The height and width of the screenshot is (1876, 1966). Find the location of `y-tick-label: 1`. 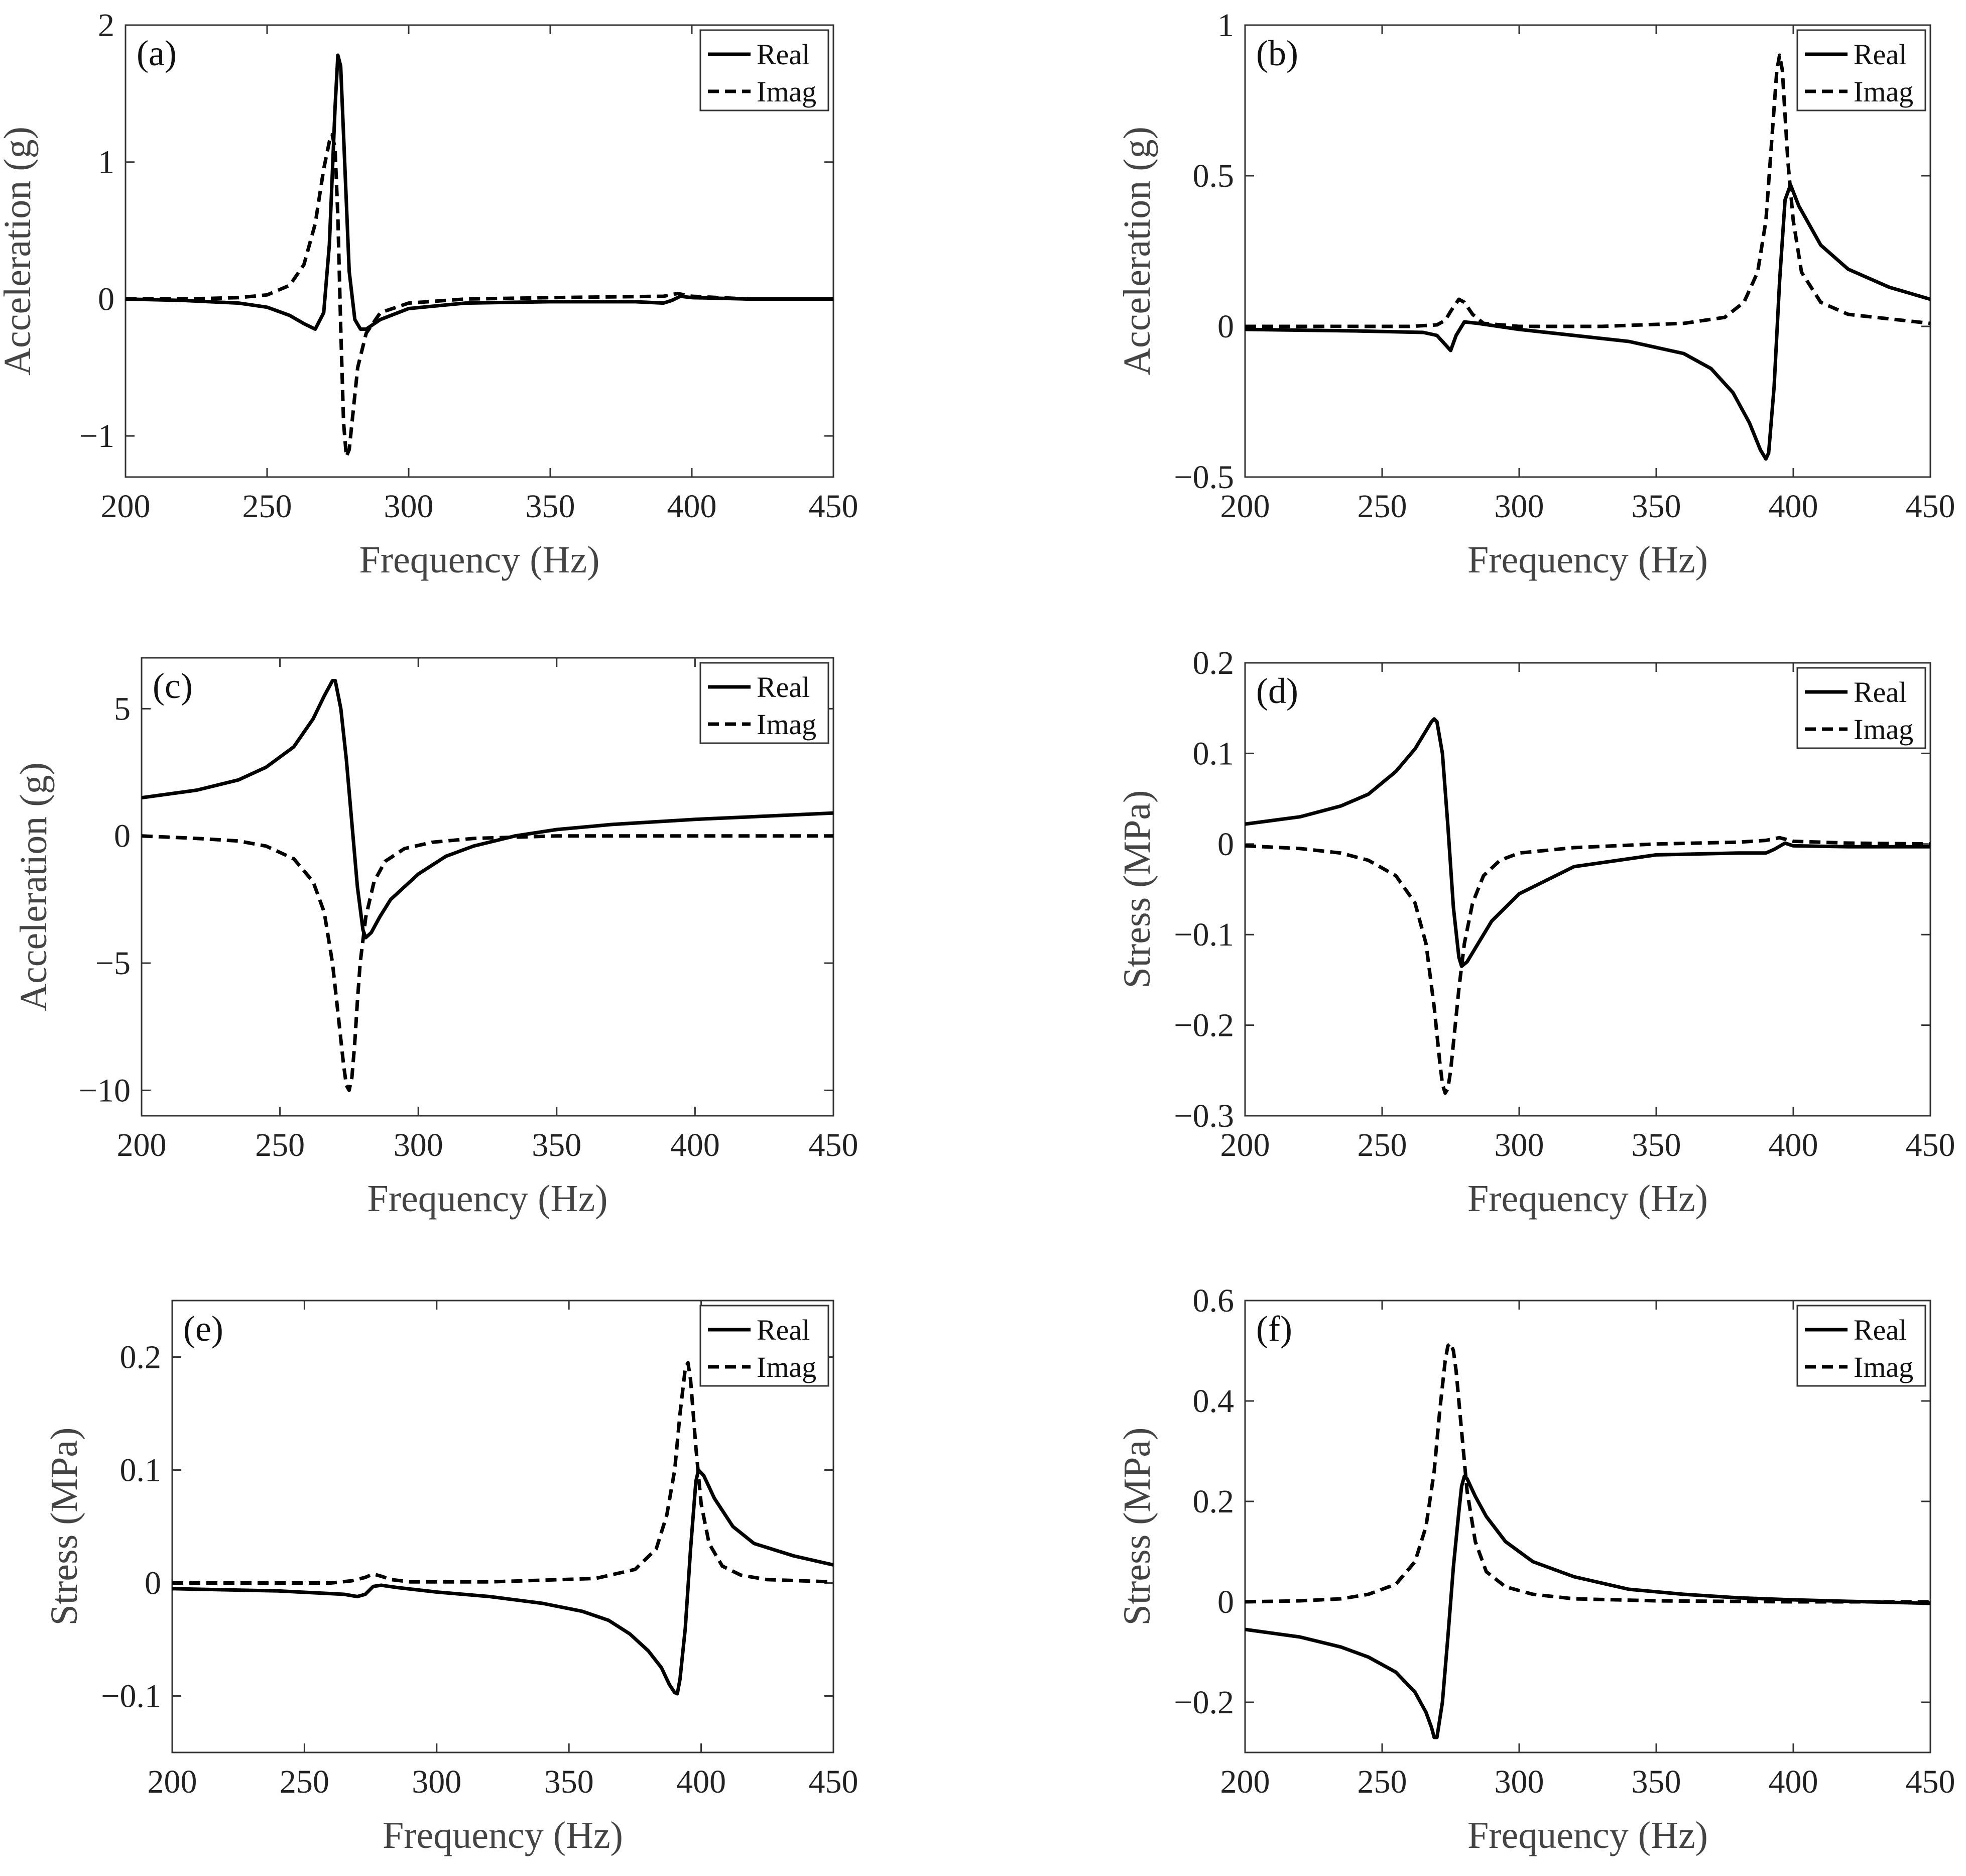

y-tick-label: 1 is located at coordinates (106, 163).